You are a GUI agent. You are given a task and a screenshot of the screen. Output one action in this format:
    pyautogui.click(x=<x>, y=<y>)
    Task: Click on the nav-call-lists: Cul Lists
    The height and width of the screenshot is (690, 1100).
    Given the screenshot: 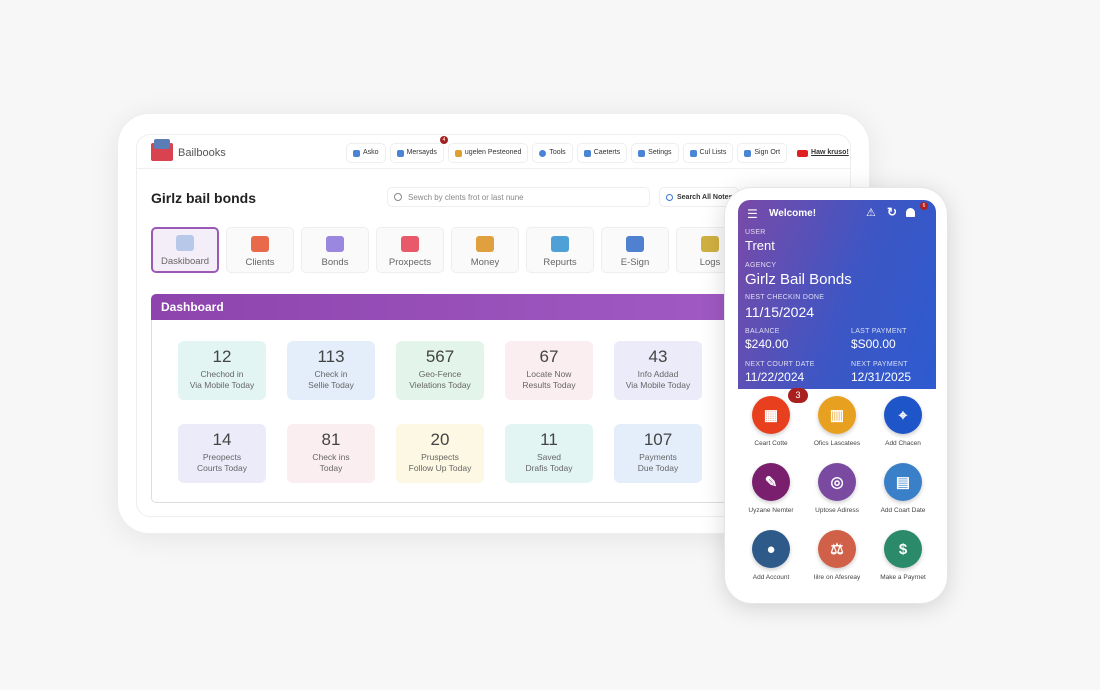 What is the action you would take?
    pyautogui.click(x=708, y=153)
    